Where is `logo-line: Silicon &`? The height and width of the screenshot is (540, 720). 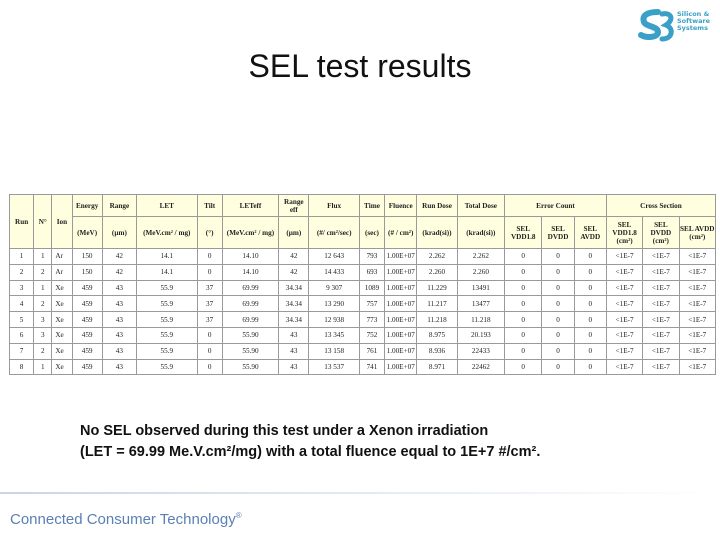
logo-line: Silicon & is located at coordinates (693, 14).